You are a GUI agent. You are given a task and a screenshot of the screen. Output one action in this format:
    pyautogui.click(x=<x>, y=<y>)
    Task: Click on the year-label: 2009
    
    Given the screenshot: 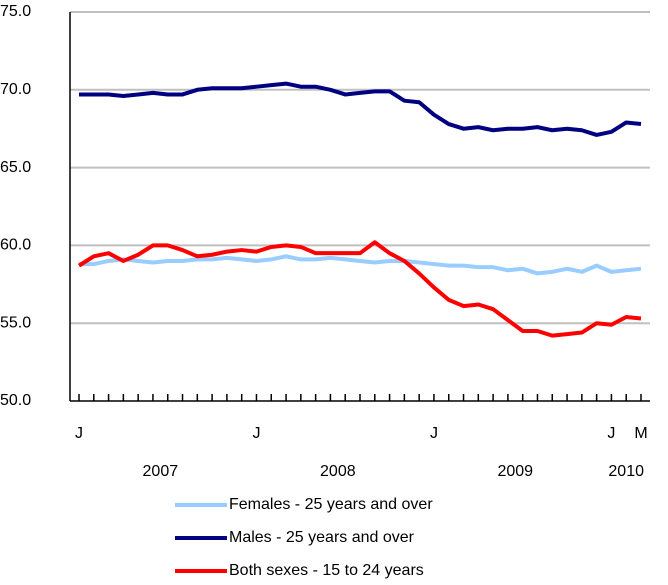 What is the action you would take?
    pyautogui.click(x=515, y=471)
    